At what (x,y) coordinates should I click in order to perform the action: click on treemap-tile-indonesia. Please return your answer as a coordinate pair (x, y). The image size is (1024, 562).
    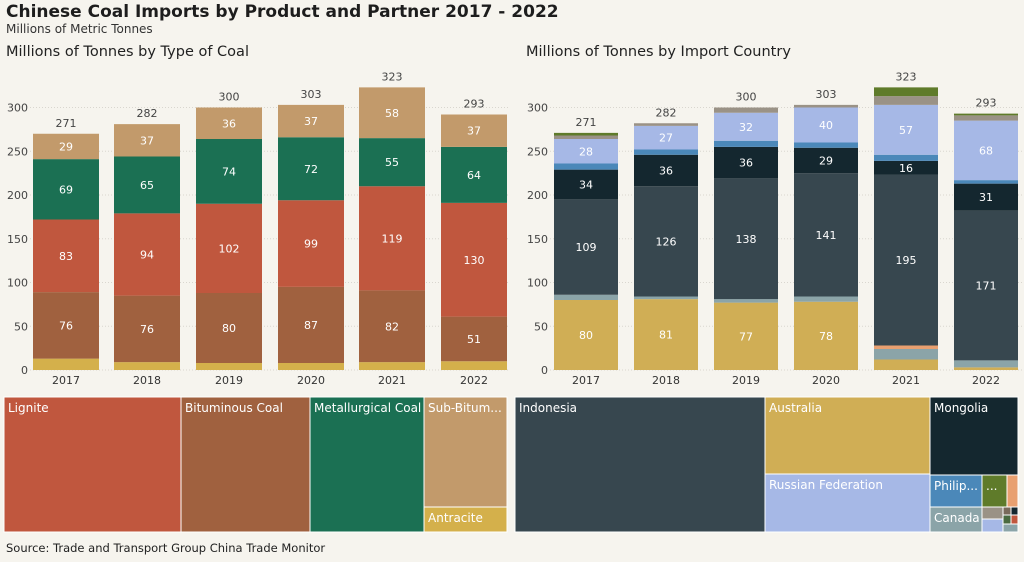
    Looking at the image, I should click on (640, 464).